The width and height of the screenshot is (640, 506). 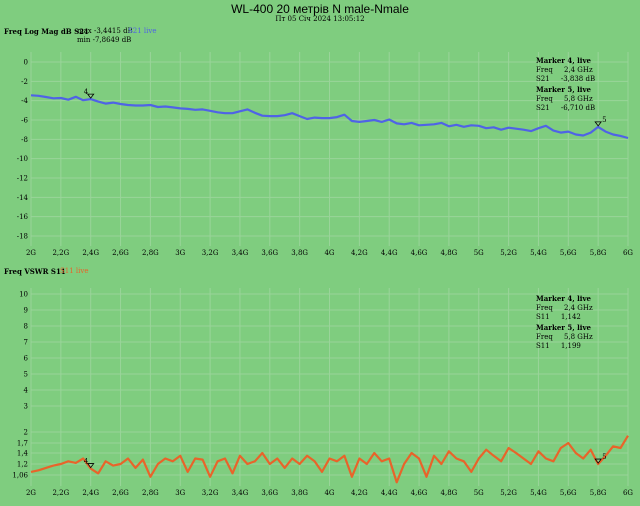 What do you see at coordinates (26, 359) in the screenshot?
I see `p2-y-tick-label: 6` at bounding box center [26, 359].